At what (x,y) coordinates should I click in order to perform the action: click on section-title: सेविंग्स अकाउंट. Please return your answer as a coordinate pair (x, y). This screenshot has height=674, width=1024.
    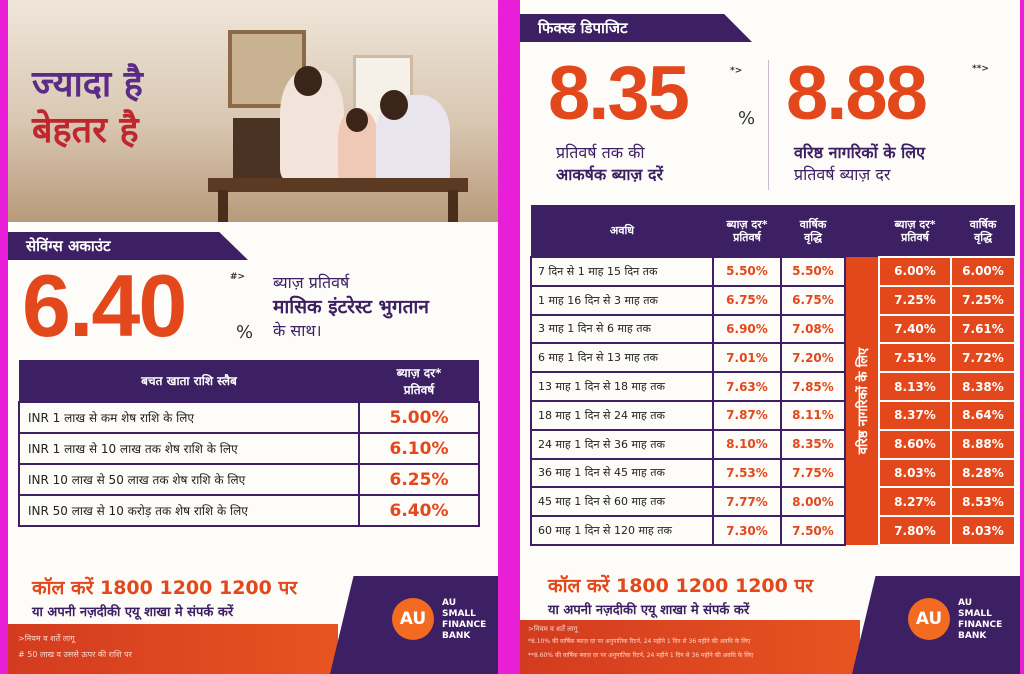
    Looking at the image, I should click on (128, 246).